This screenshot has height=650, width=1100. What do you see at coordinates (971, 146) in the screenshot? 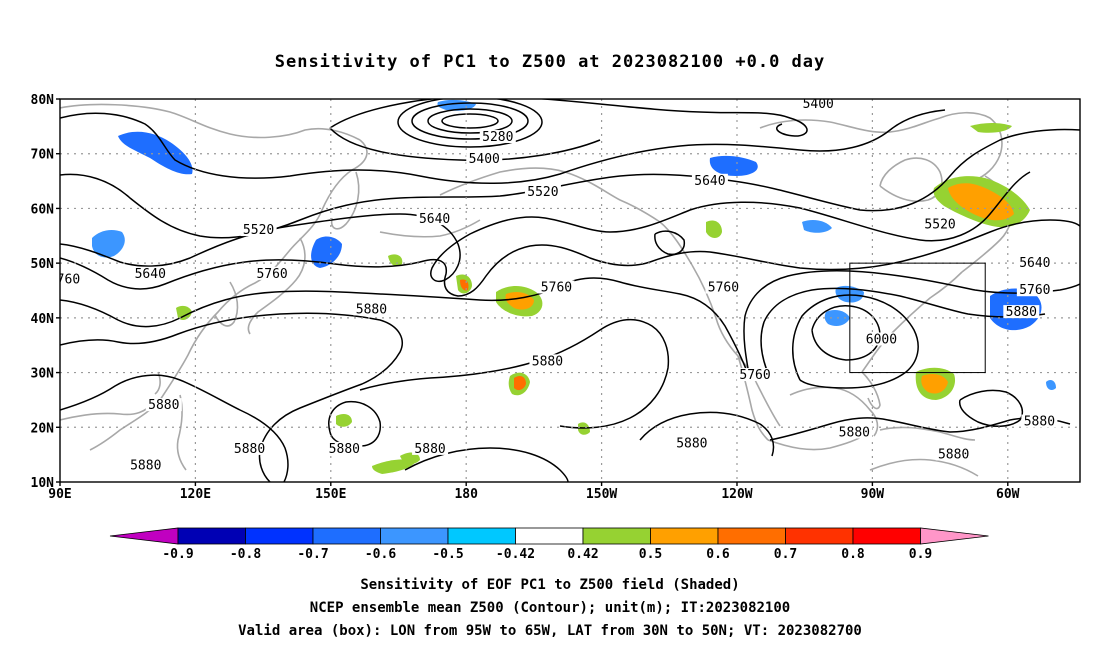
I see `coastline-greenland` at bounding box center [971, 146].